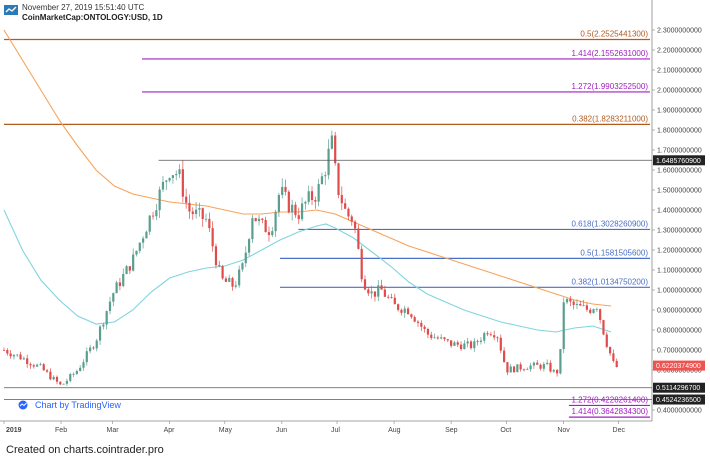 The height and width of the screenshot is (460, 710). What do you see at coordinates (679, 351) in the screenshot?
I see `y-tick-label: 0.7000000000` at bounding box center [679, 351].